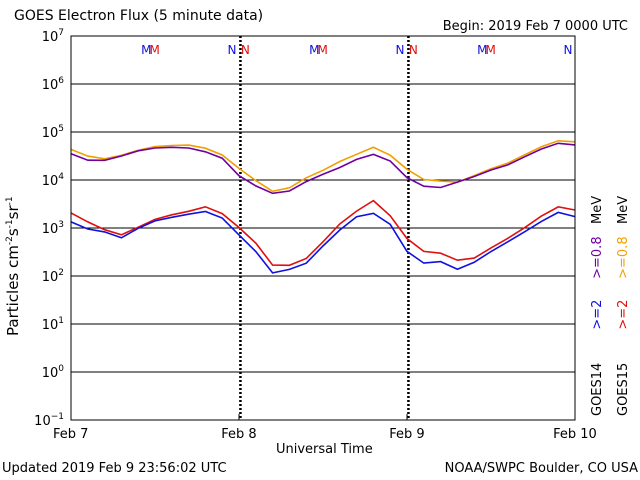 This screenshot has width=640, height=480. What do you see at coordinates (53, 36) in the screenshot?
I see `y-tick-label: 10⁷` at bounding box center [53, 36].